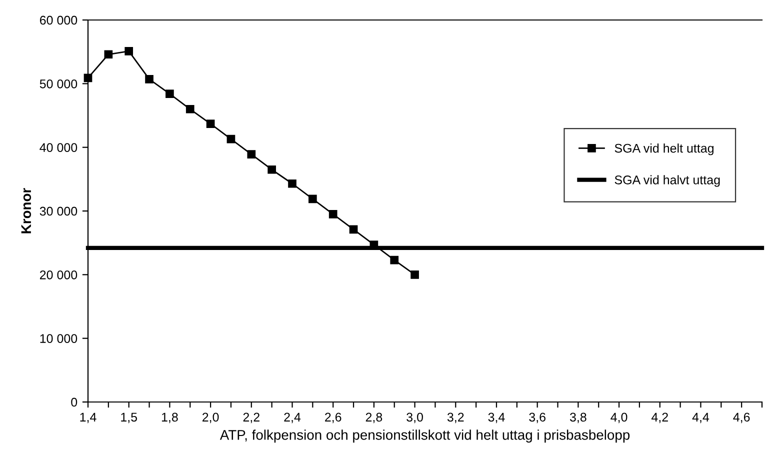 The height and width of the screenshot is (459, 774). What do you see at coordinates (74, 402) in the screenshot?
I see `y-tick-label: 0` at bounding box center [74, 402].